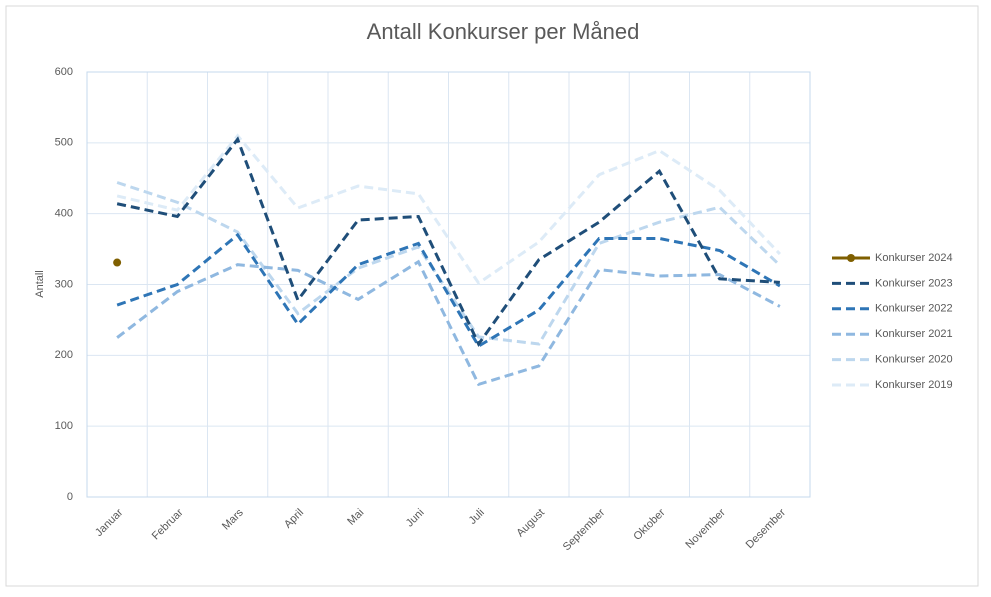 This screenshot has width=991, height=597. What do you see at coordinates (914, 334) in the screenshot?
I see `legend-label: Konkurser 2021` at bounding box center [914, 334].